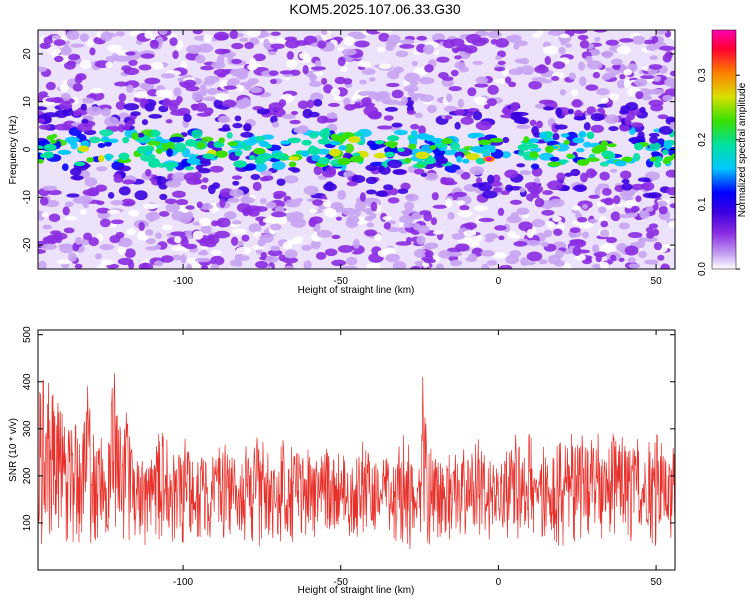 The height and width of the screenshot is (600, 750). Describe the element at coordinates (702, 204) in the screenshot. I see `colorbar-tick-label: 0.1` at that location.